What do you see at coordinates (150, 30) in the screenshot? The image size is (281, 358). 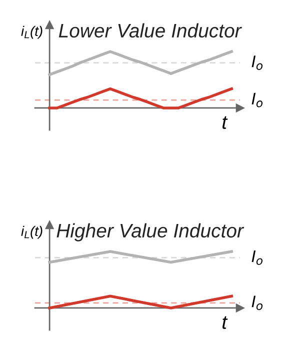 I see `chart-title: Lower Value Inductor` at bounding box center [150, 30].